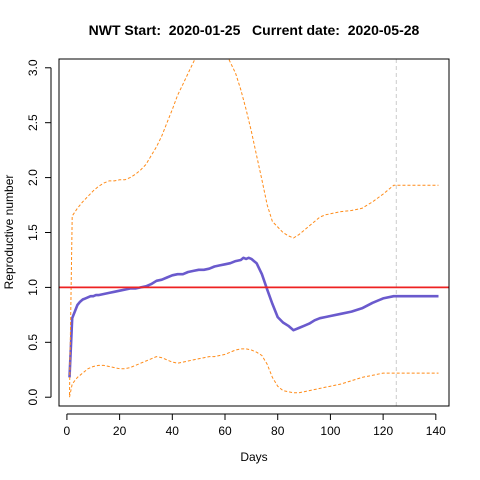 The height and width of the screenshot is (480, 480). Describe the element at coordinates (278, 431) in the screenshot. I see `x-tick-label: 80` at that location.